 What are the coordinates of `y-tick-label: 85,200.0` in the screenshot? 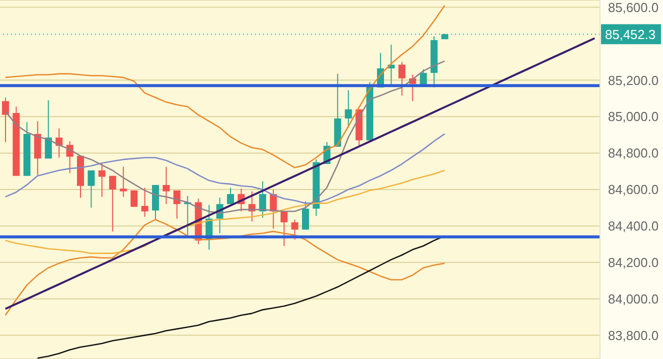 It's located at (633, 80).